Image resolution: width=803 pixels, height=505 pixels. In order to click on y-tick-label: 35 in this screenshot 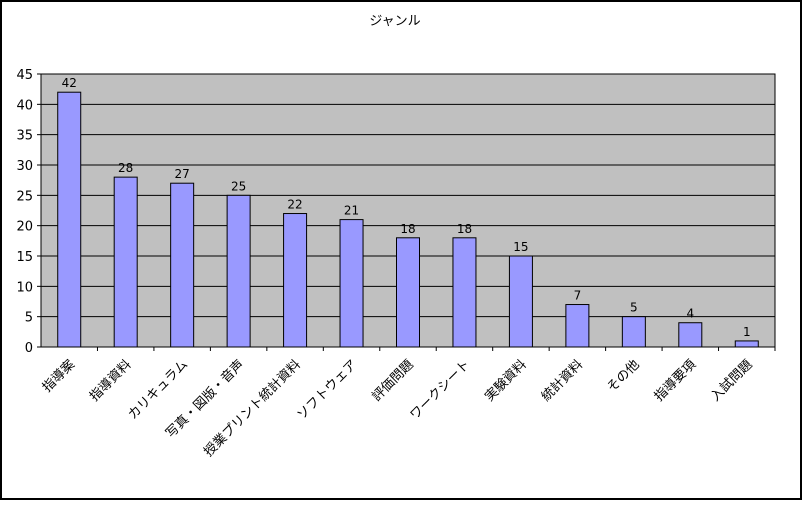, I will do `click(24, 136)`.